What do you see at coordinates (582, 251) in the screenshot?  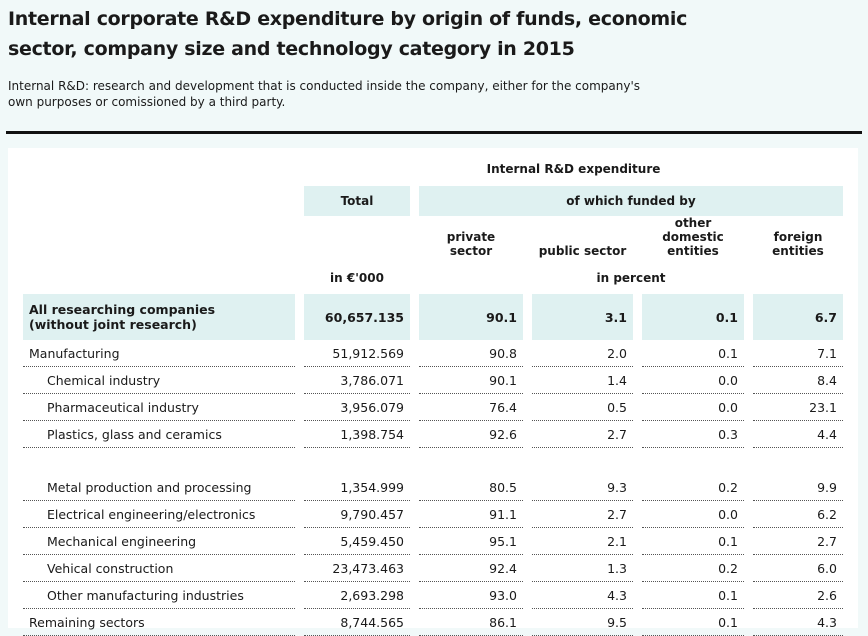 I see `column-header: public sector` at bounding box center [582, 251].